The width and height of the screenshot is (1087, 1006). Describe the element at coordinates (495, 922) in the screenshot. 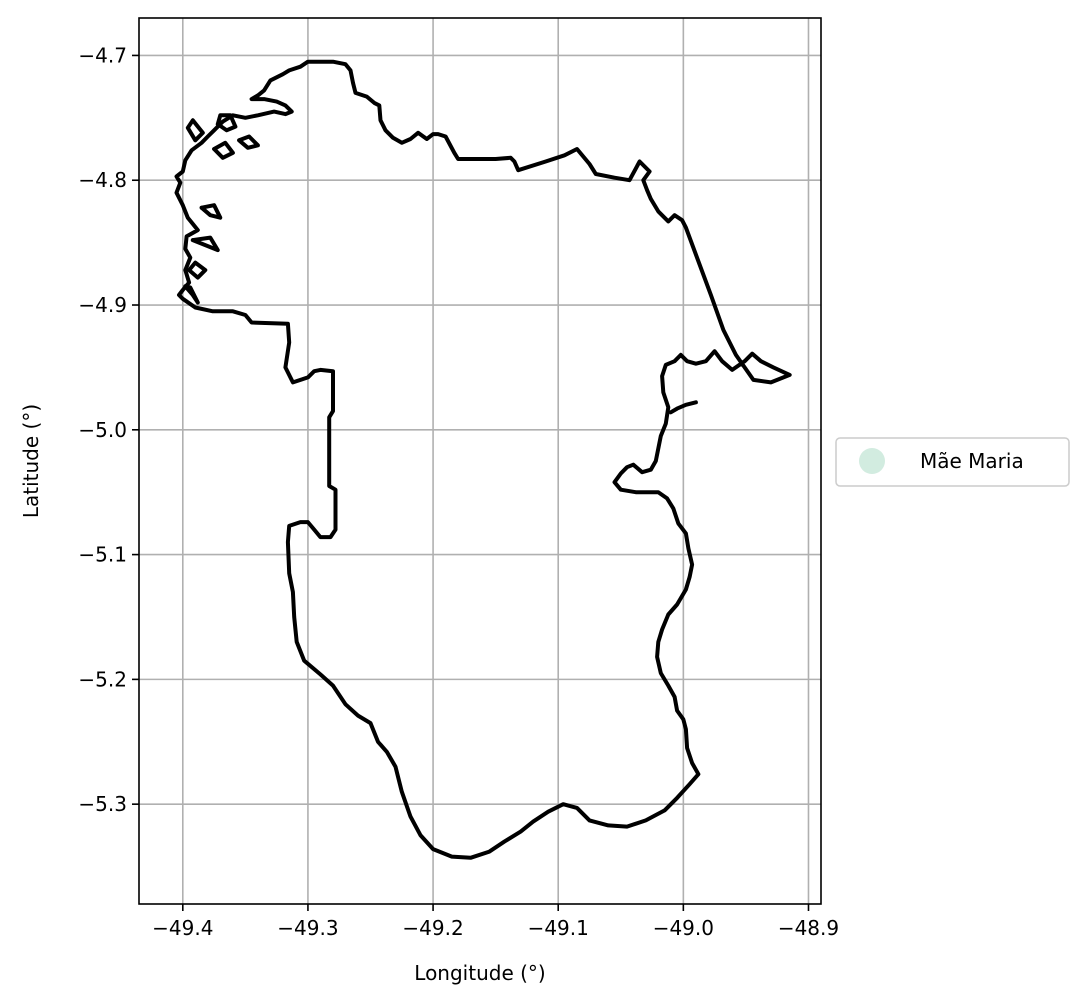

I see `x-axis-ticks: −49.4 −49.3 −49.2 −49.1 −49.0 −48.9` at that location.